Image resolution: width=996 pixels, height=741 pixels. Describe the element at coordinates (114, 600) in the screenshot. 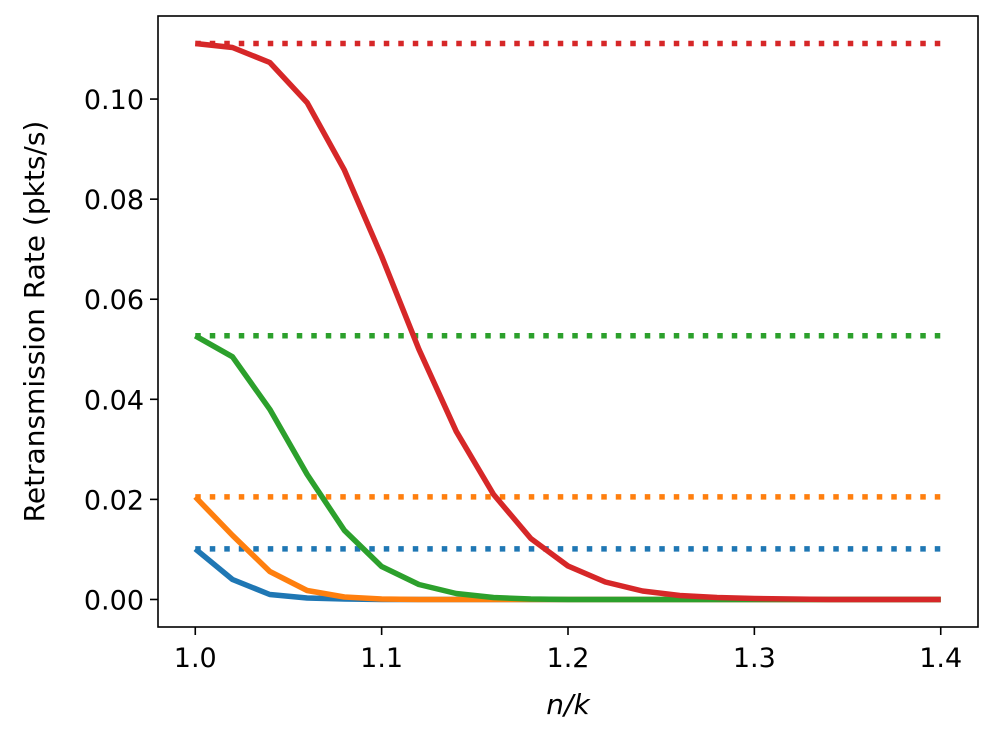

I see `y-tick-label: 0.00` at that location.